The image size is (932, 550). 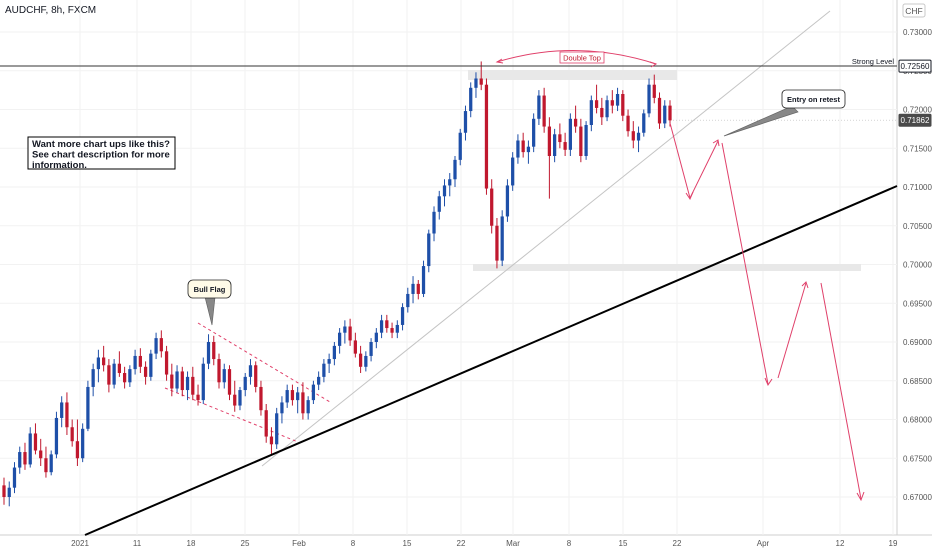 What do you see at coordinates (209, 289) in the screenshot?
I see `bull-flag-callout-box` at bounding box center [209, 289].